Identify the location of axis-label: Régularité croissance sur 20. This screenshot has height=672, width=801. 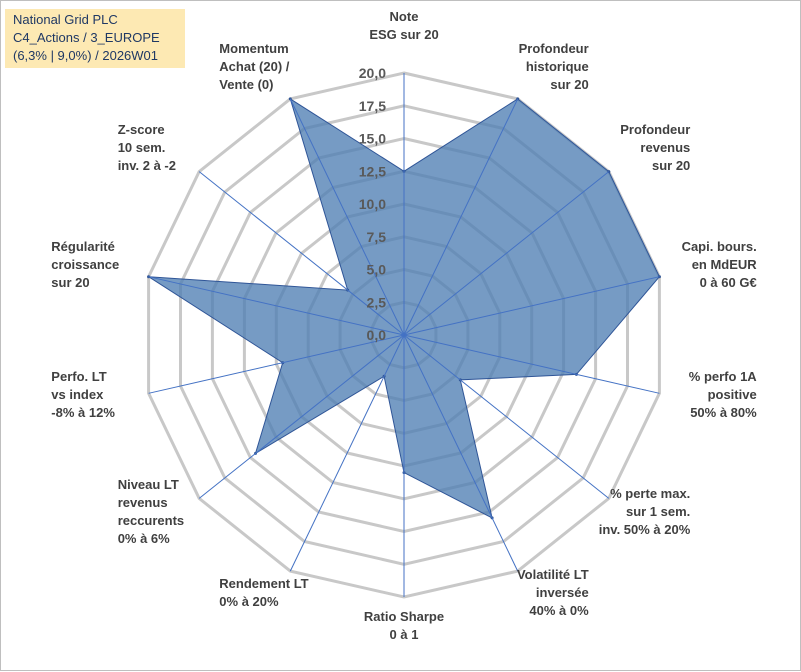
(85, 264).